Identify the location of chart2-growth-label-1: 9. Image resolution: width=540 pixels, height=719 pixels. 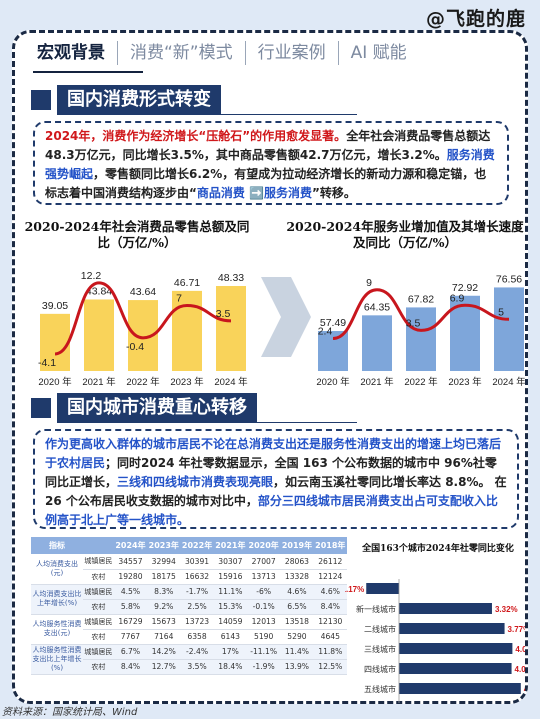
(369, 283).